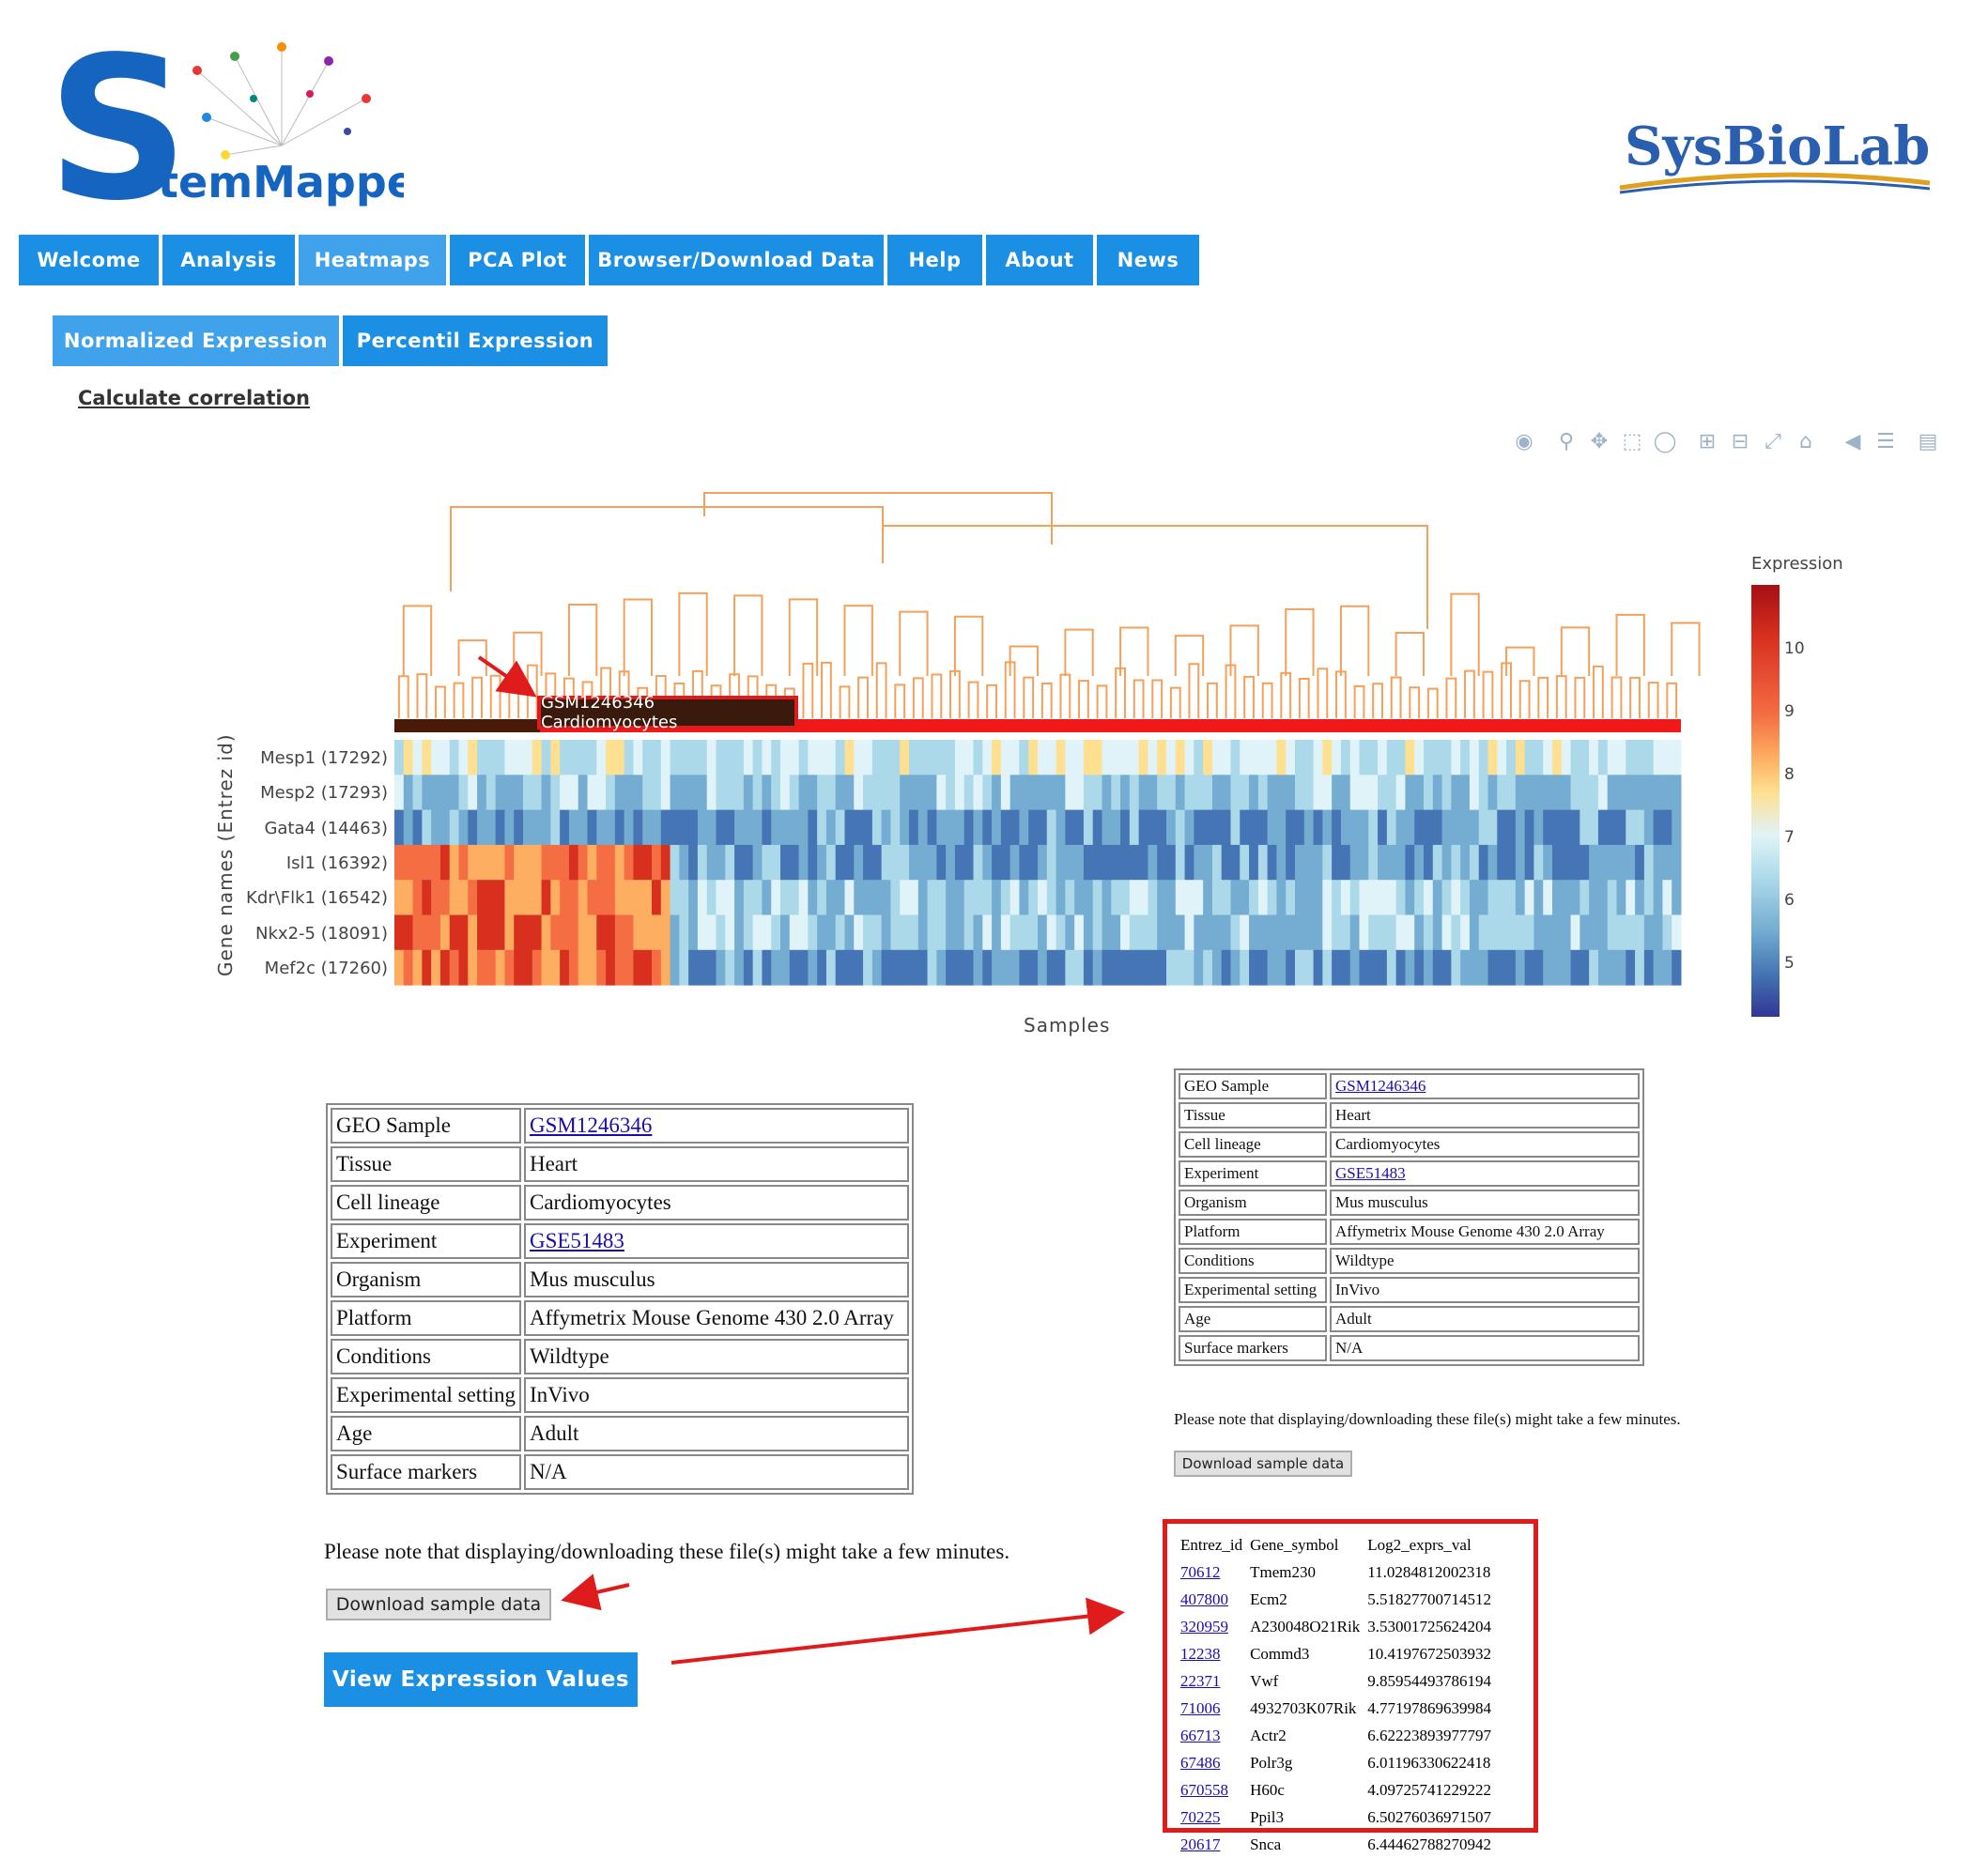  Describe the element at coordinates (620, 1356) in the screenshot. I see `table-row: Conditions Wildtype` at that location.